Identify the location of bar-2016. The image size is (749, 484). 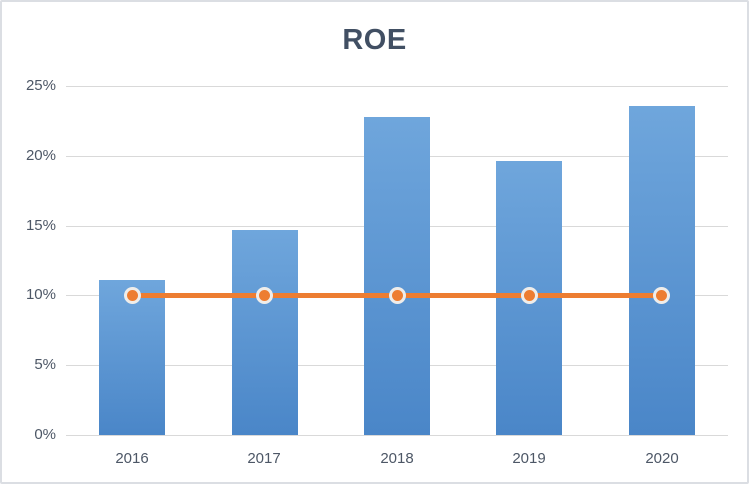
(132, 357).